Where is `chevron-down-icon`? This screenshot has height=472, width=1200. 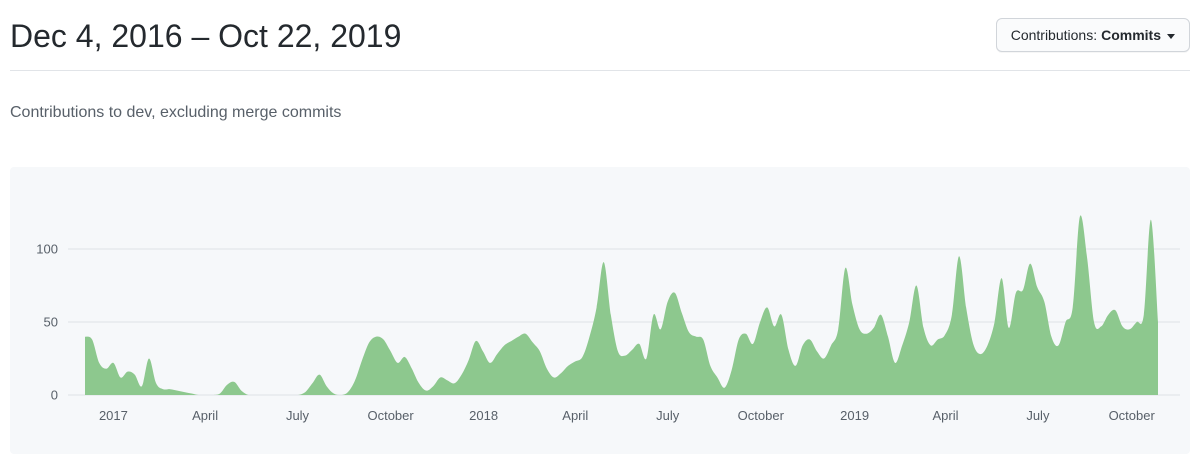
chevron-down-icon is located at coordinates (1171, 36).